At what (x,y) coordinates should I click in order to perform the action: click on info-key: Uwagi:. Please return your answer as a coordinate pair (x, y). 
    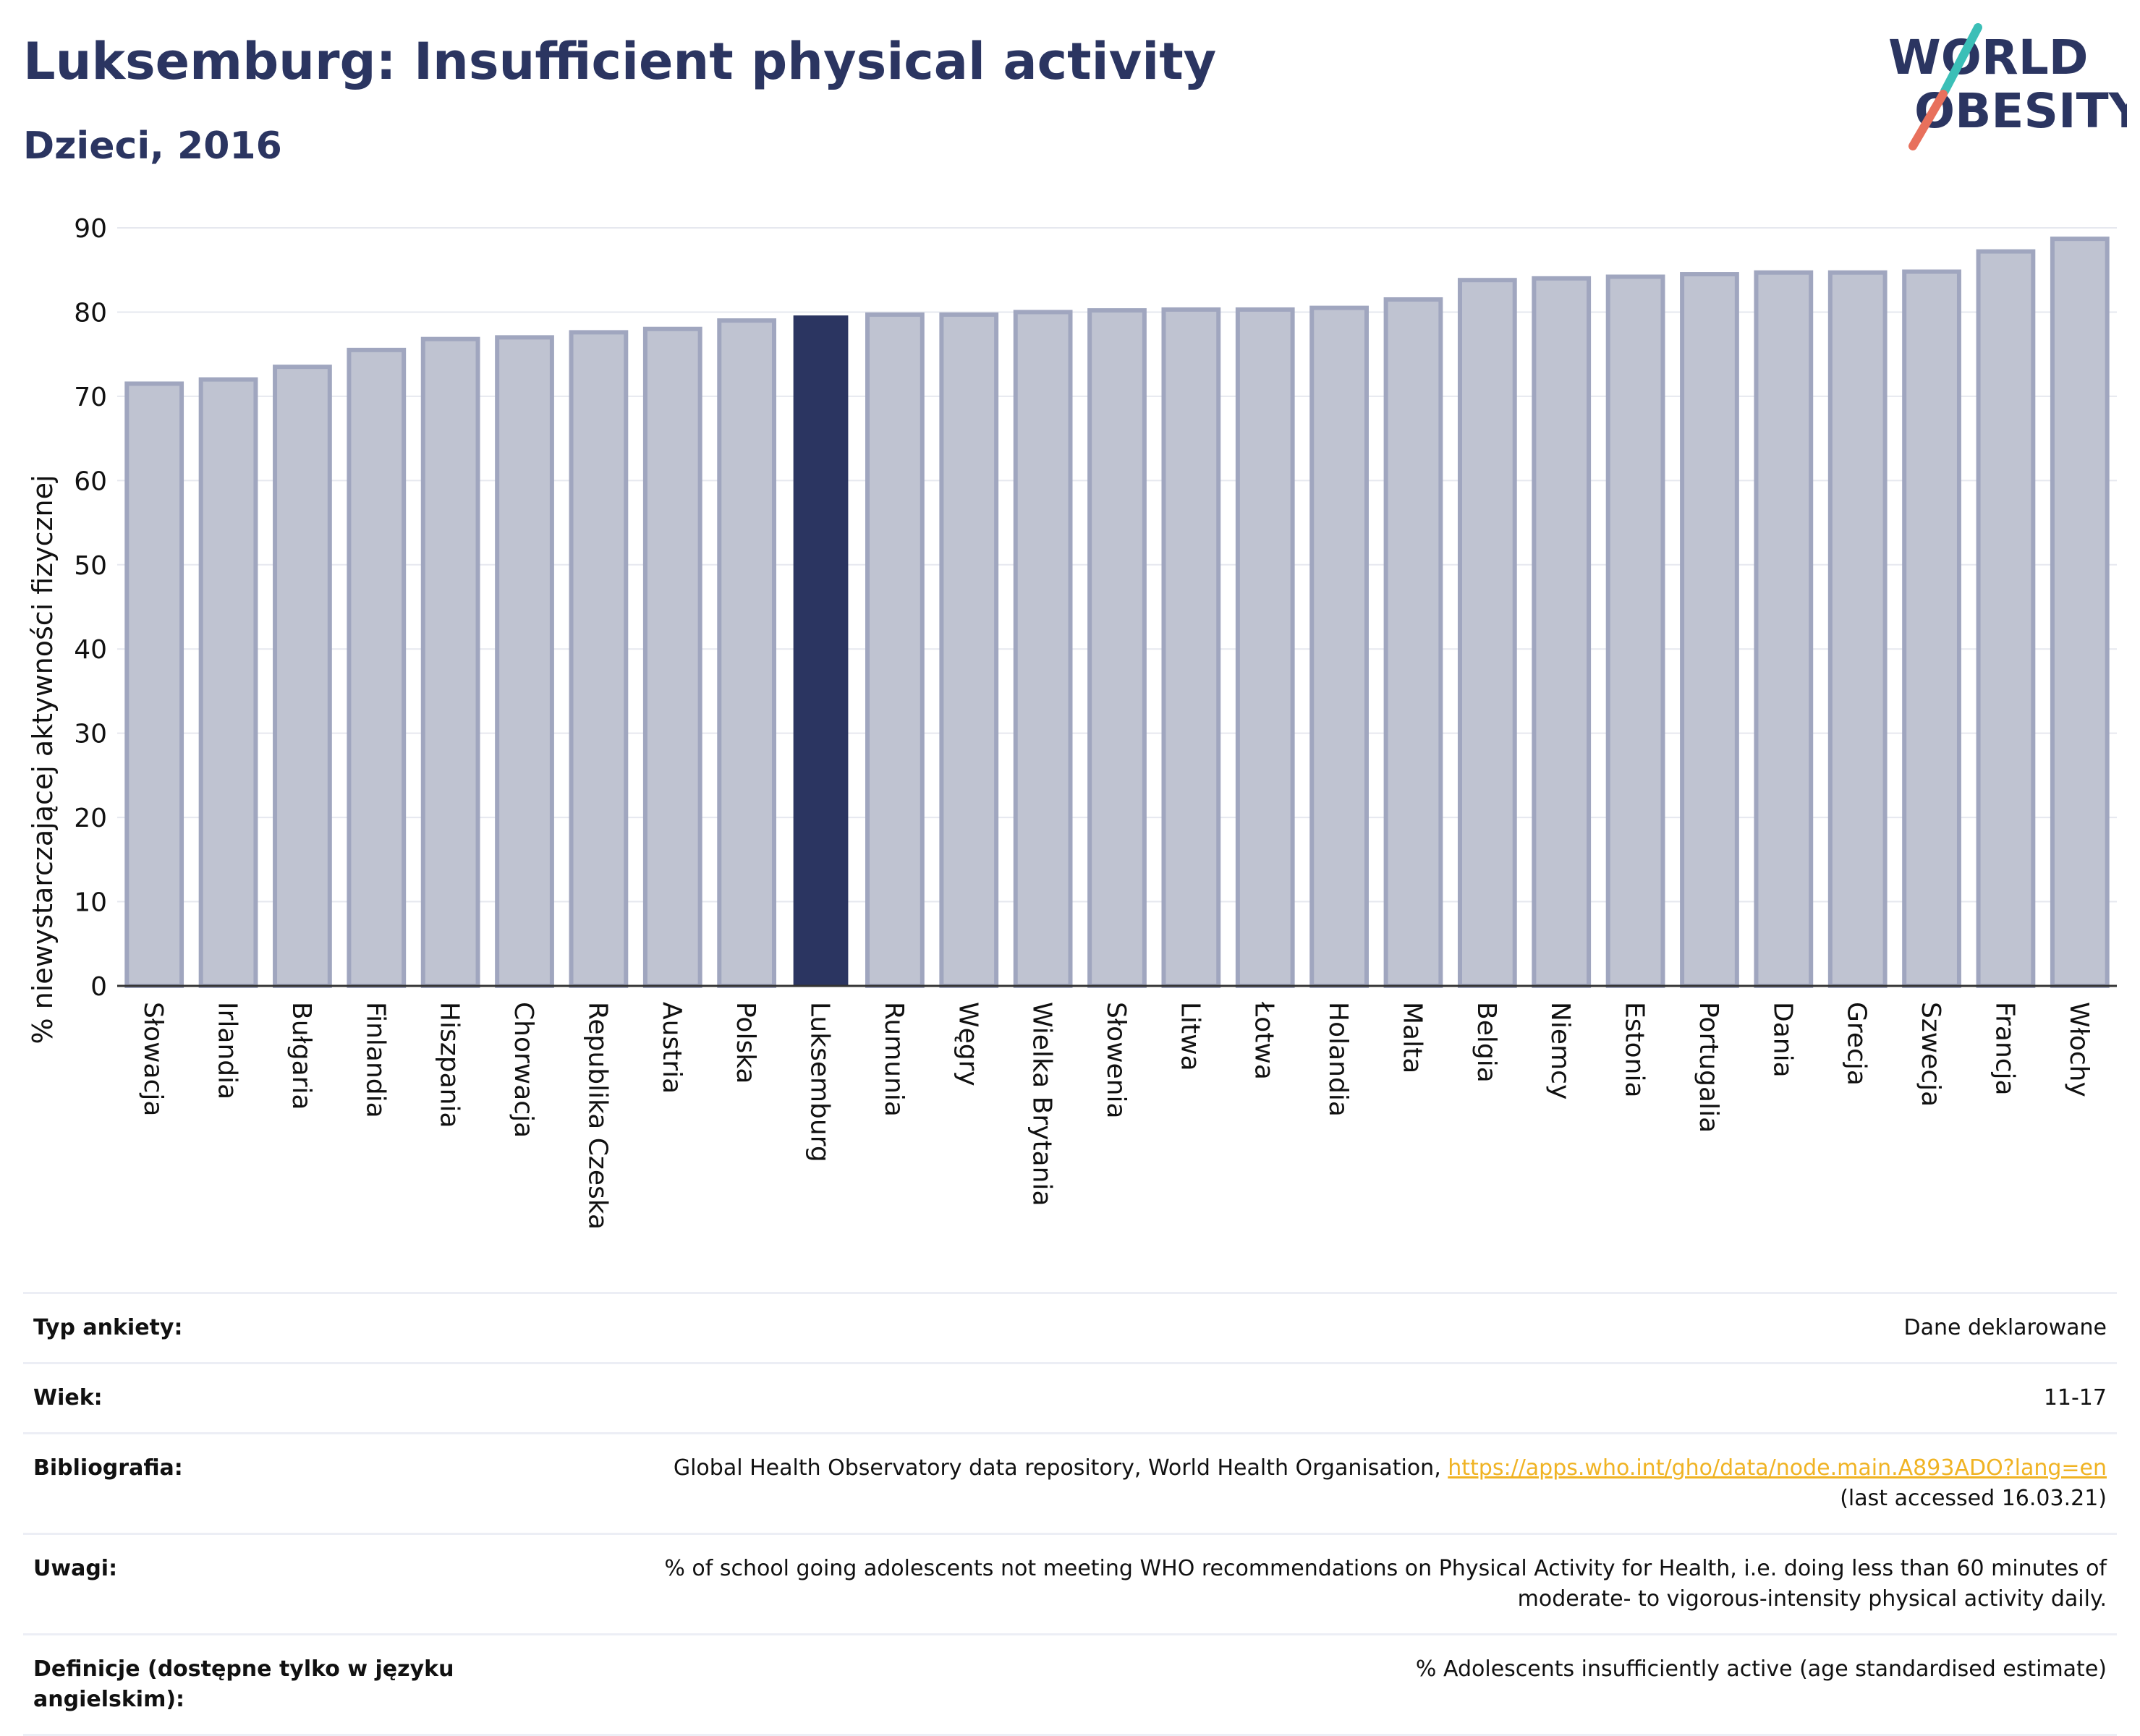
    Looking at the image, I should click on (75, 1568).